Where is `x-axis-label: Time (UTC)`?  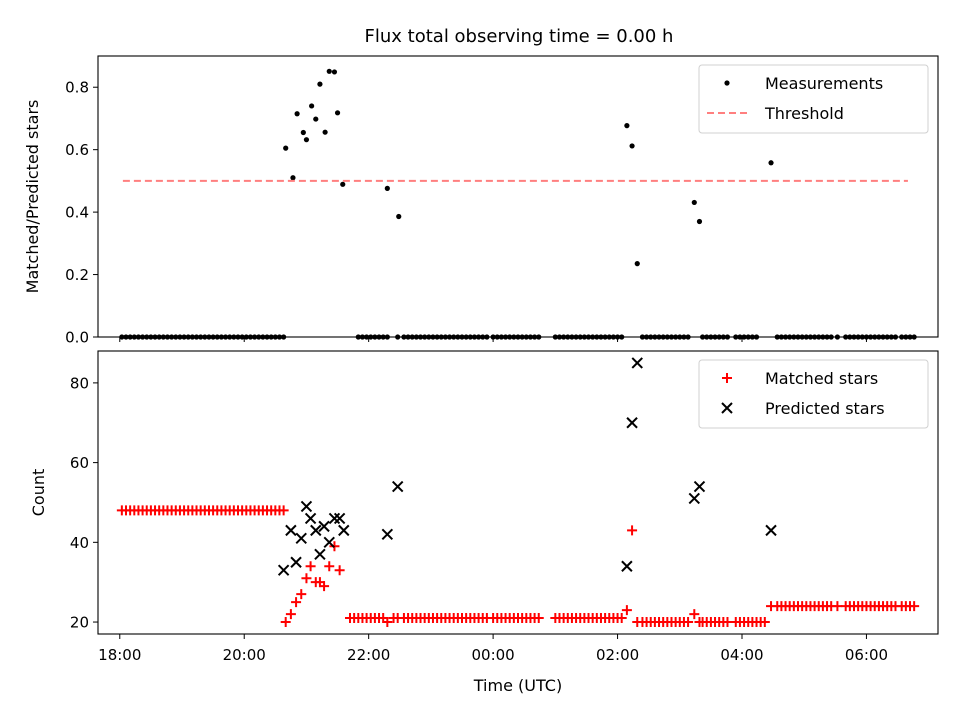
x-axis-label: Time (UTC) is located at coordinates (517, 685).